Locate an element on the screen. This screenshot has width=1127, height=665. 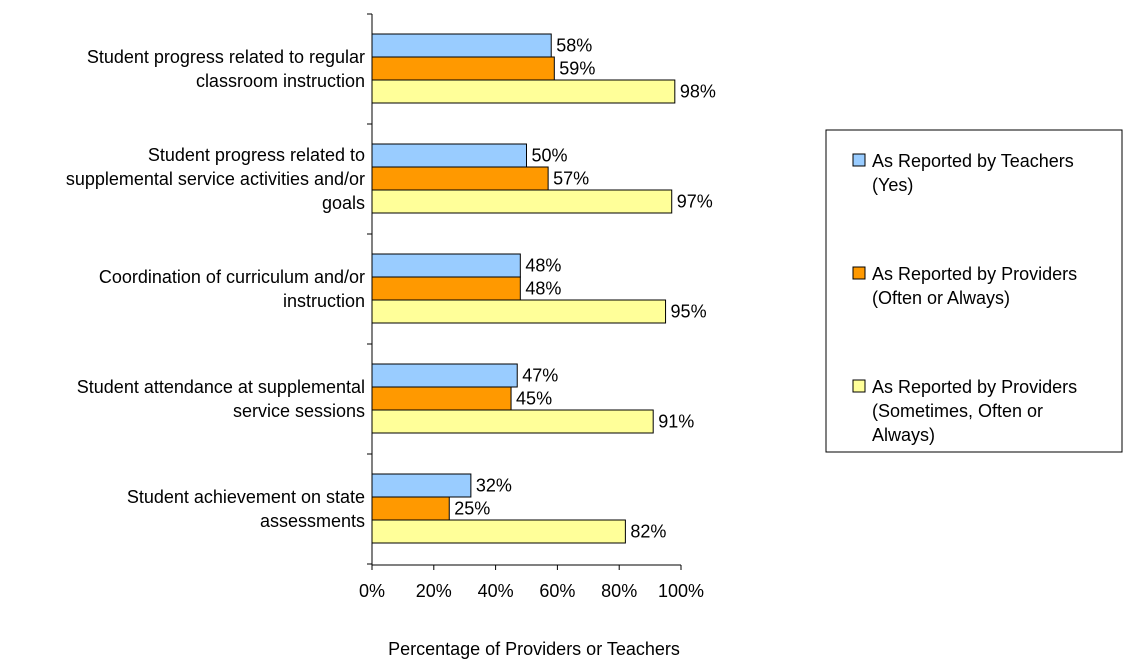
x-tick-label: 20% is located at coordinates (434, 591).